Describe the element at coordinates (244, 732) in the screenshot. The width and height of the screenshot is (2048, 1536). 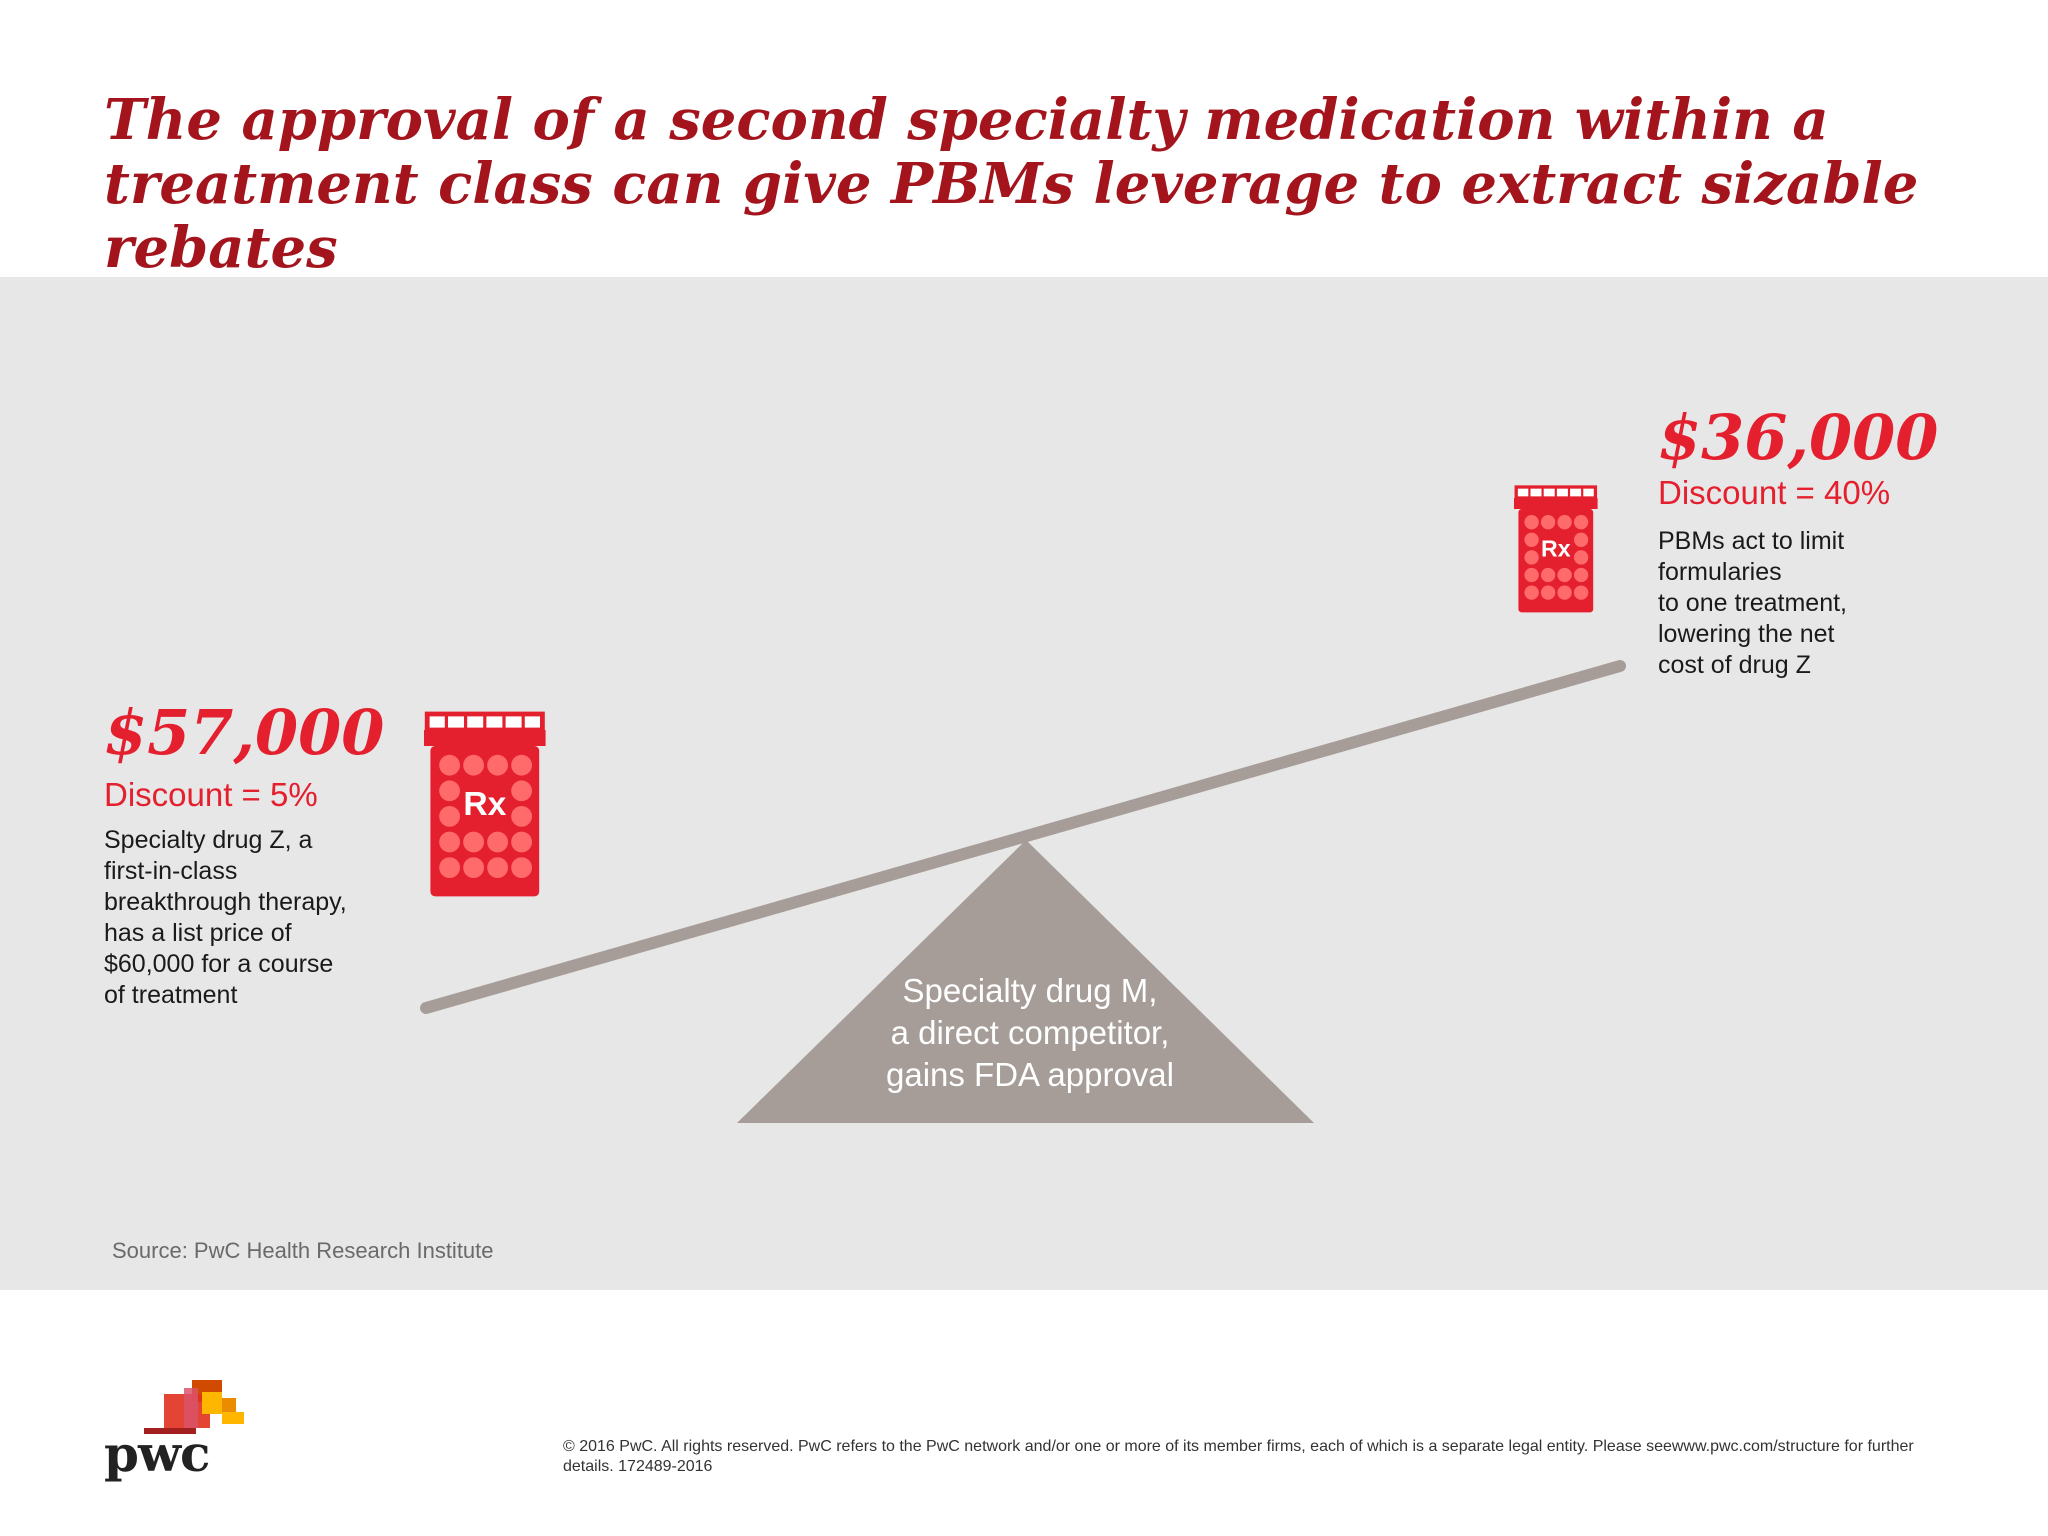
I see `left-price: $57,000` at that location.